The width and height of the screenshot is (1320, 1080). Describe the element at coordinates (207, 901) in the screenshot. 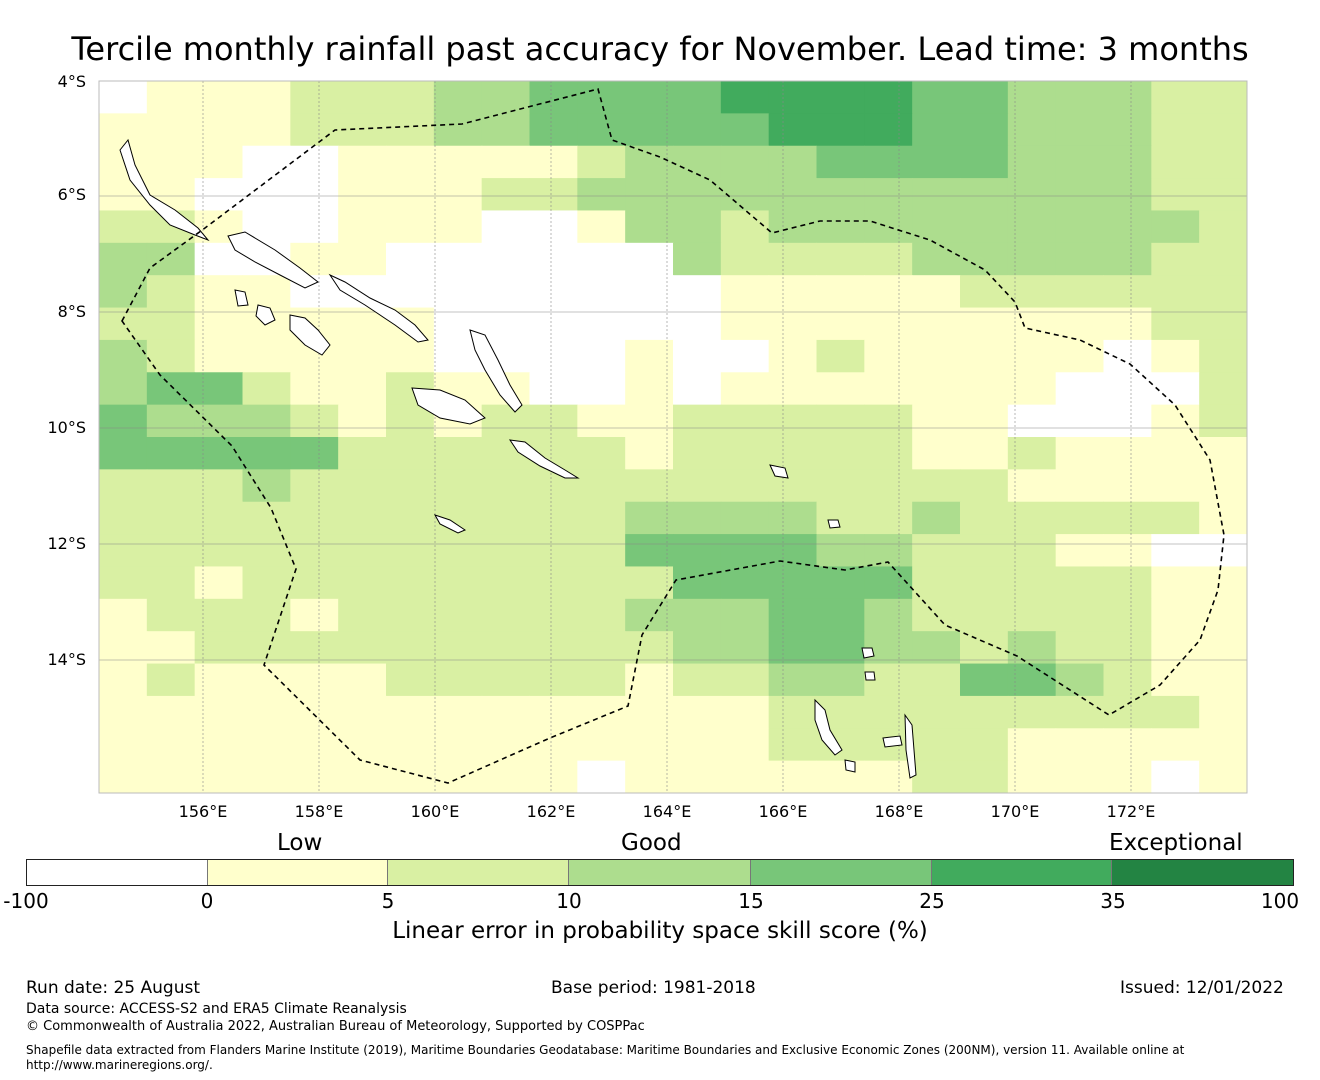

I see `colorbar-tick: 0` at that location.